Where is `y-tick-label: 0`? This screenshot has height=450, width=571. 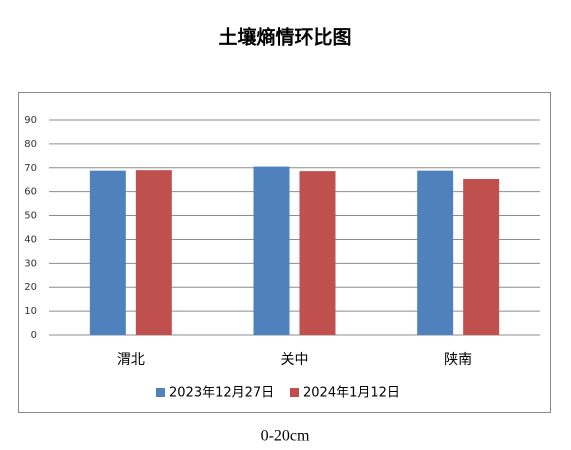 y-tick-label: 0 is located at coordinates (34, 335).